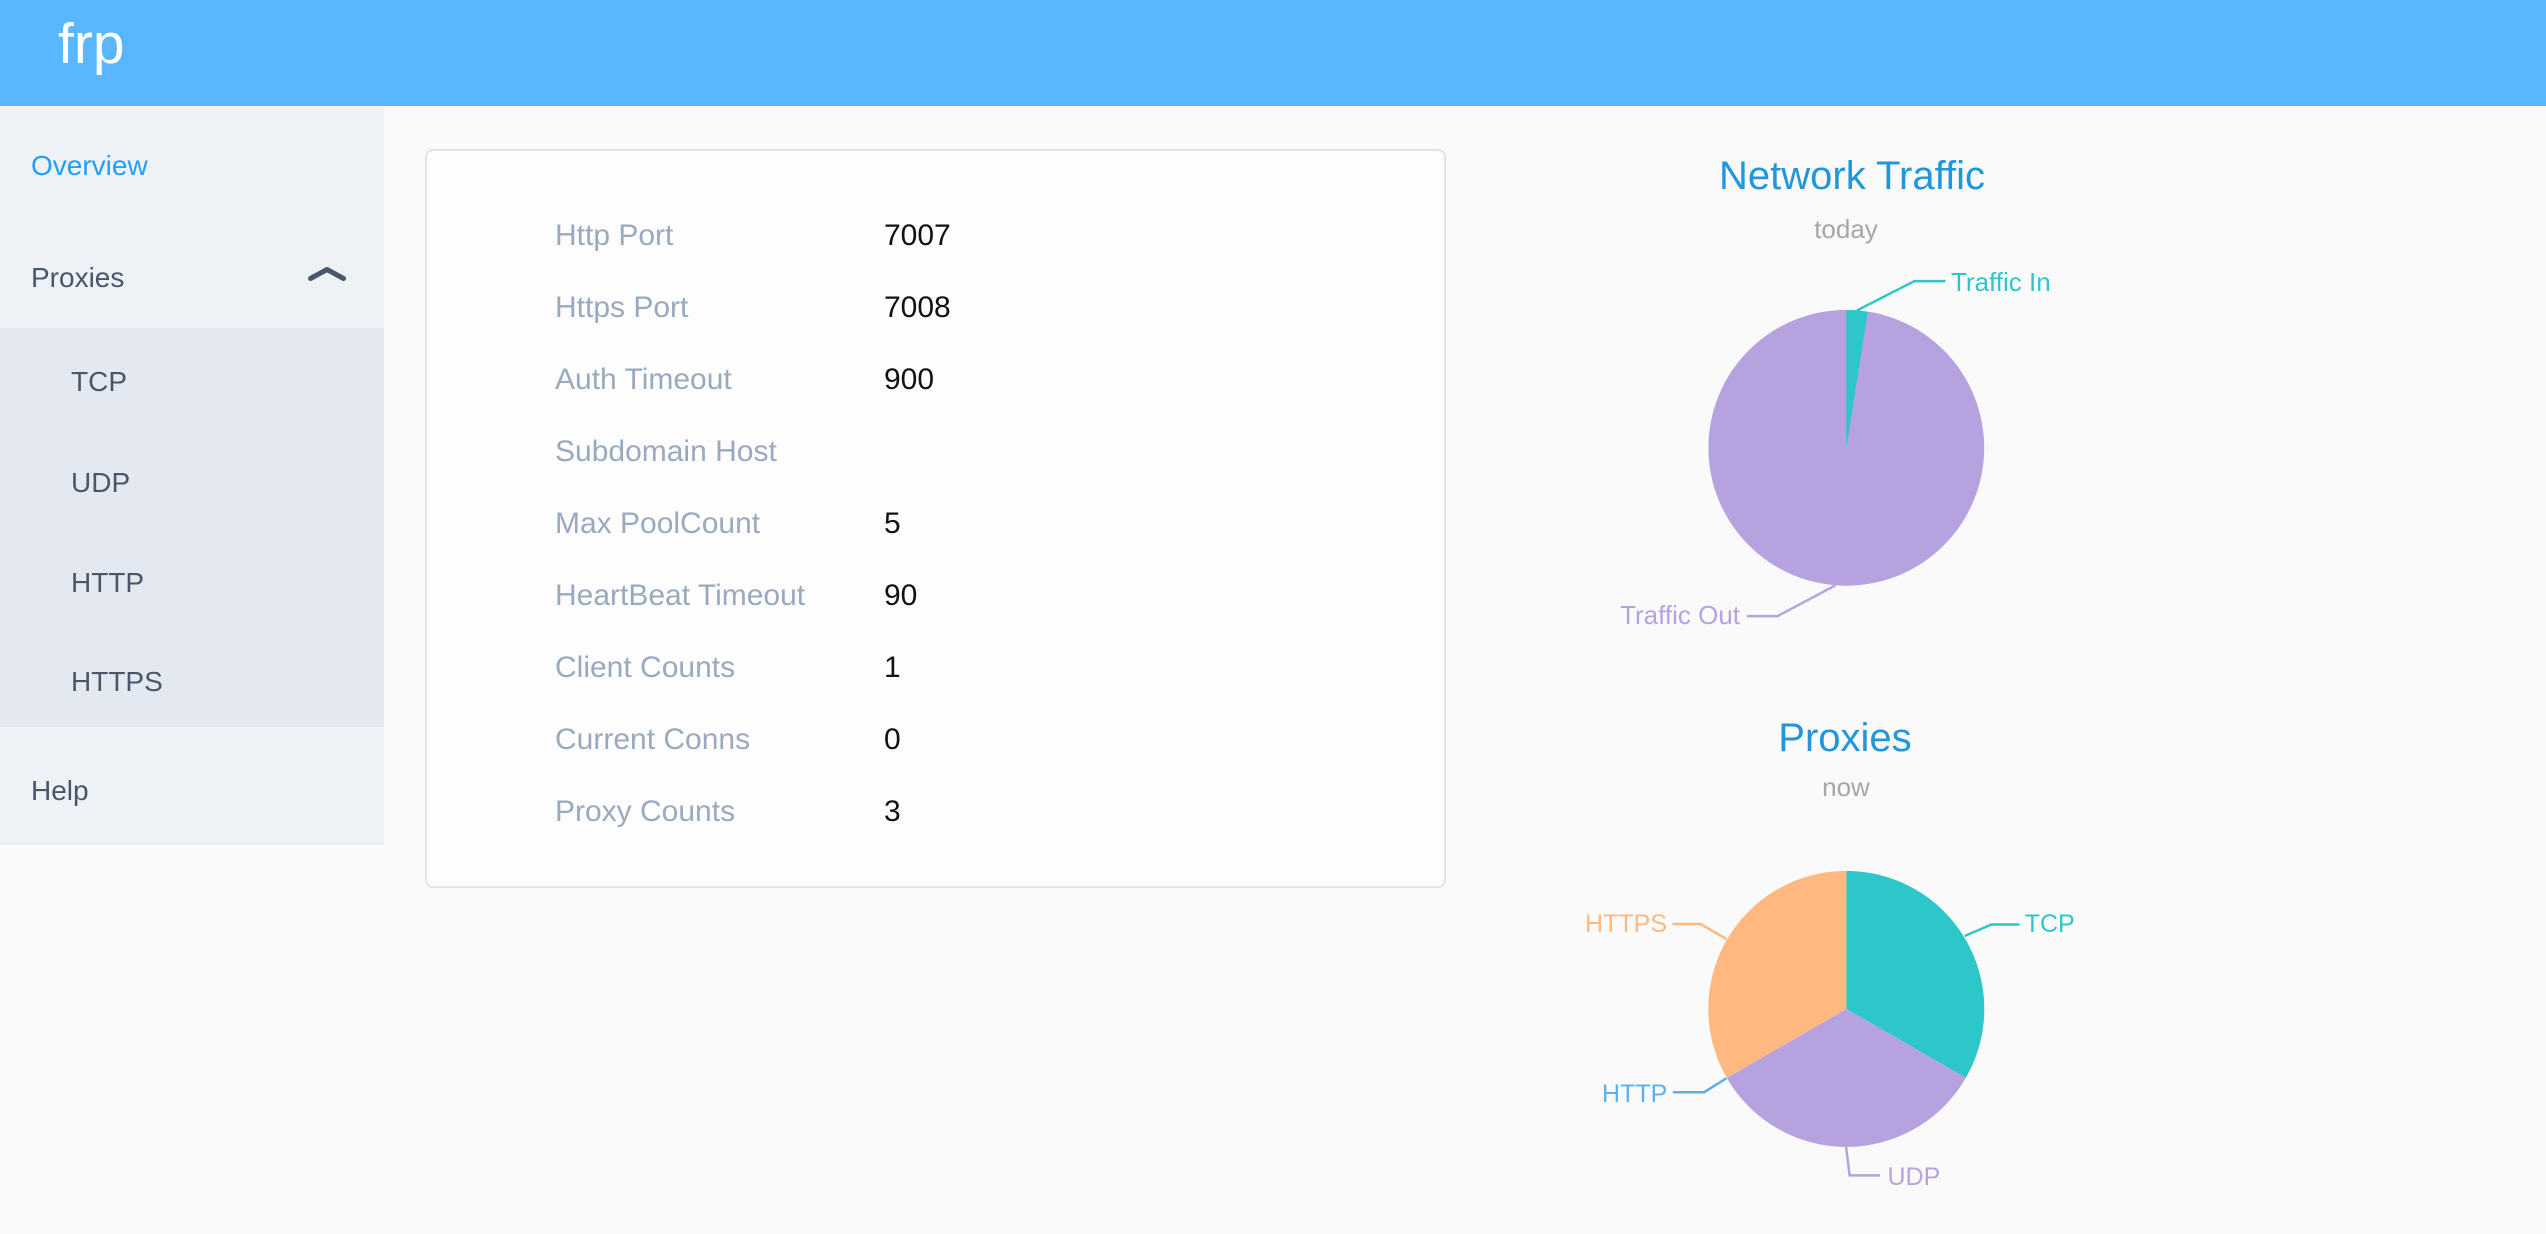 The image size is (2546, 1234). What do you see at coordinates (1844, 738) in the screenshot?
I see `svg-text: Proxies` at bounding box center [1844, 738].